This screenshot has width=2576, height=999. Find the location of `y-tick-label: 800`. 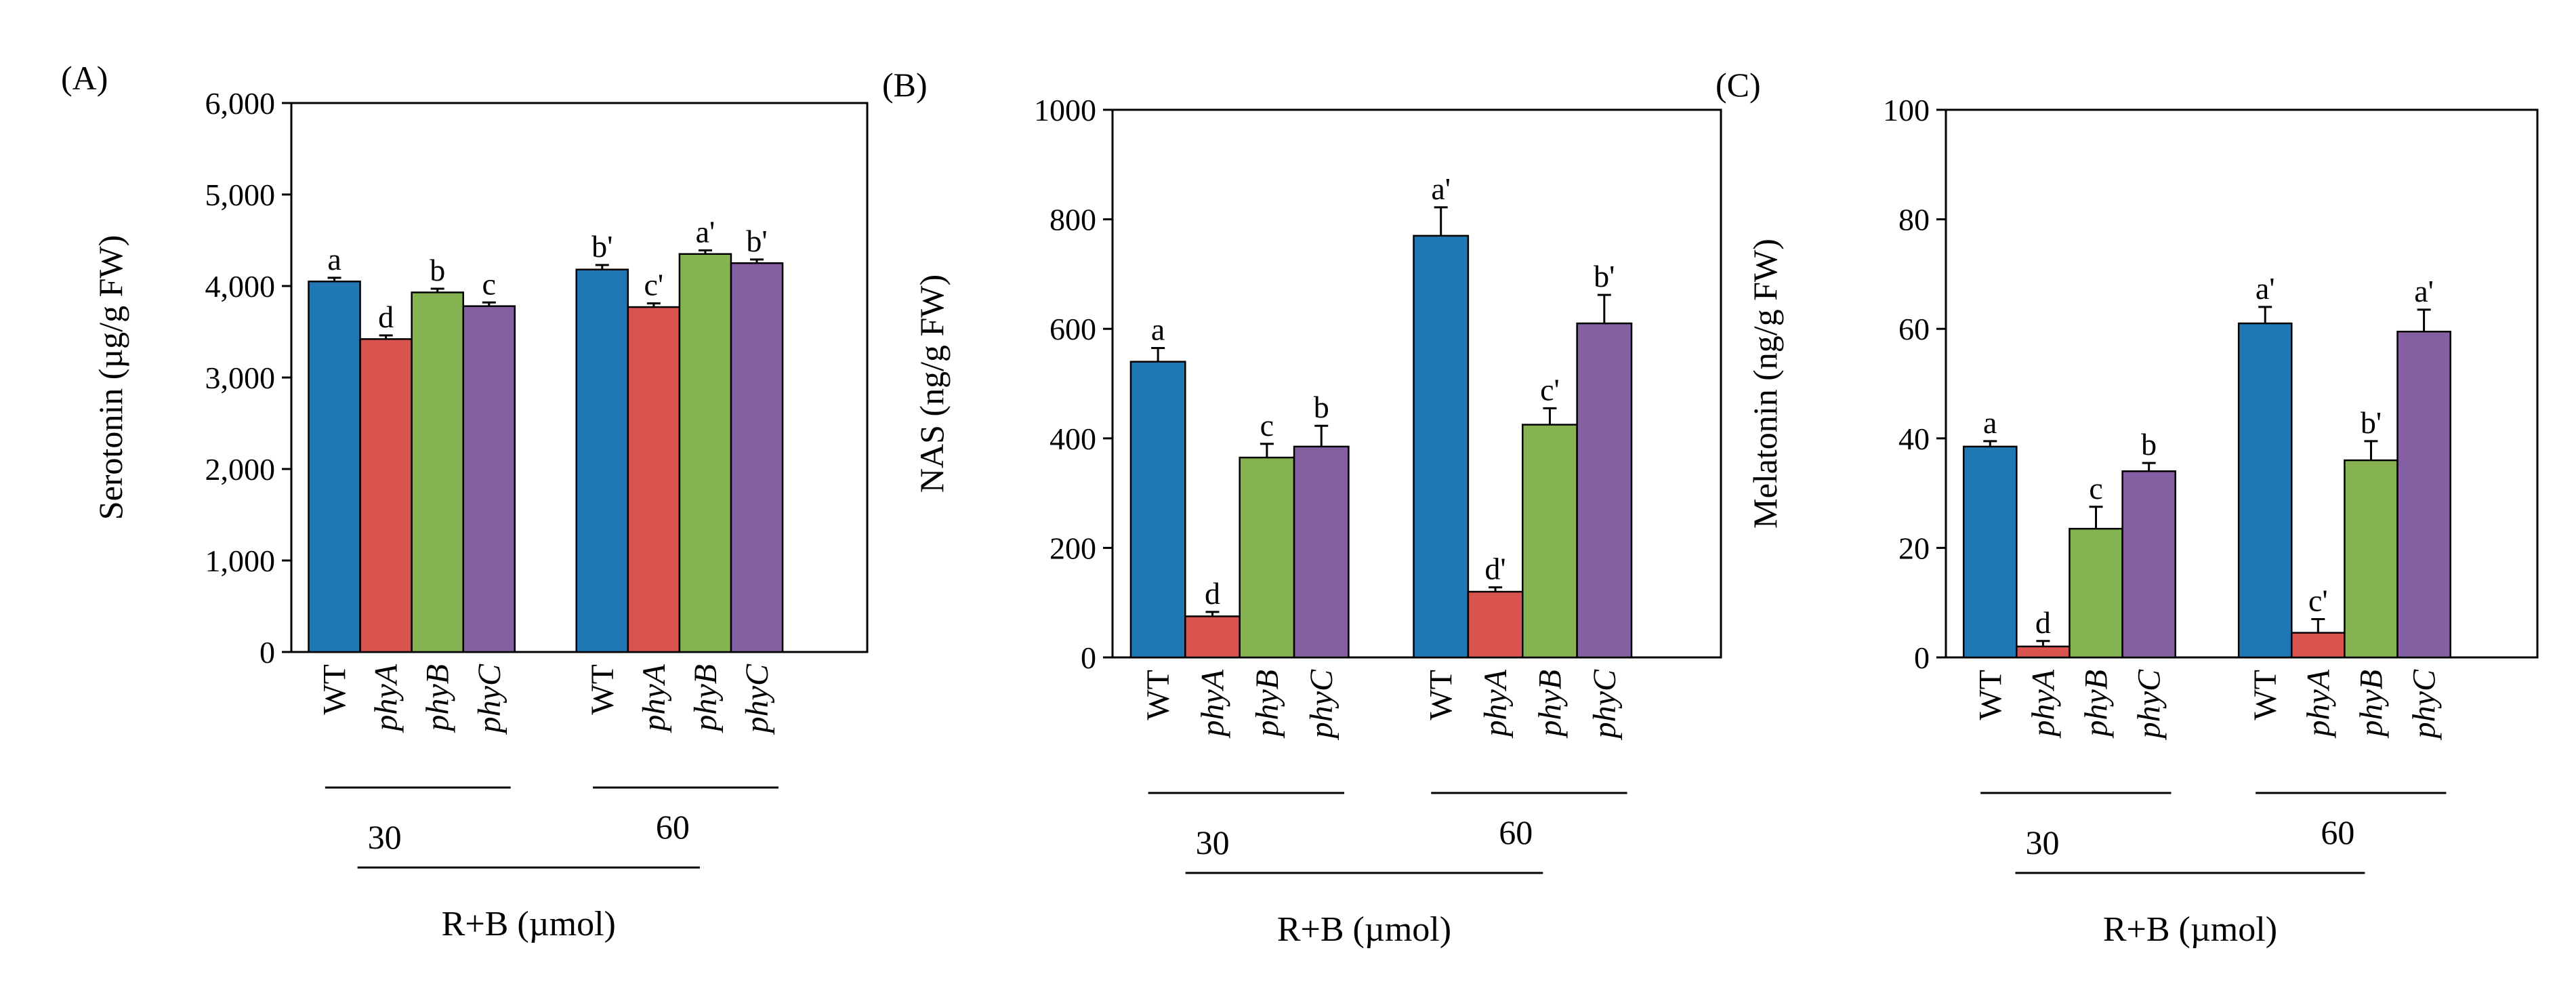

y-tick-label: 800 is located at coordinates (1073, 220).